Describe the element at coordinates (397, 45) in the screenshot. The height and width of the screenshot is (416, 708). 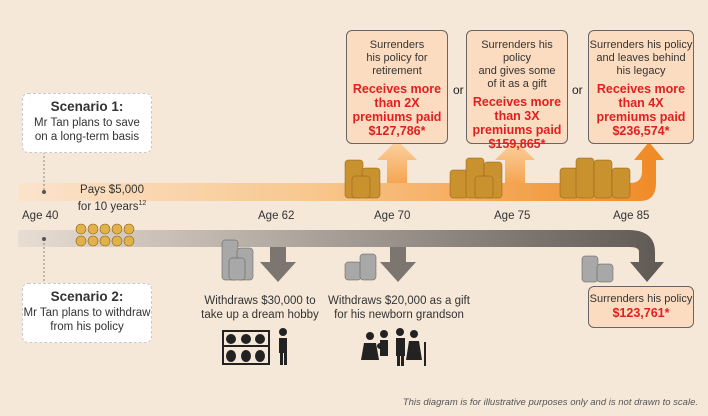
I see `box1-line: Surrenders` at that location.